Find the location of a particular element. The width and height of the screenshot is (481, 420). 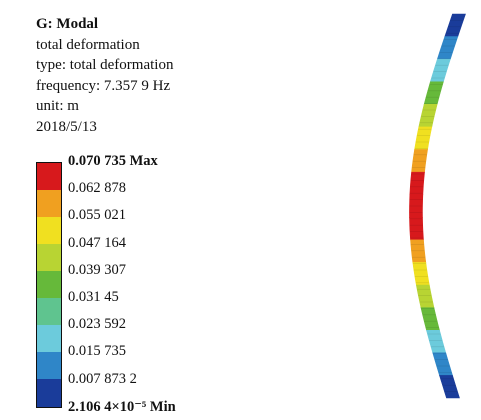

legend-value-label: 0.047 164 is located at coordinates (97, 242).